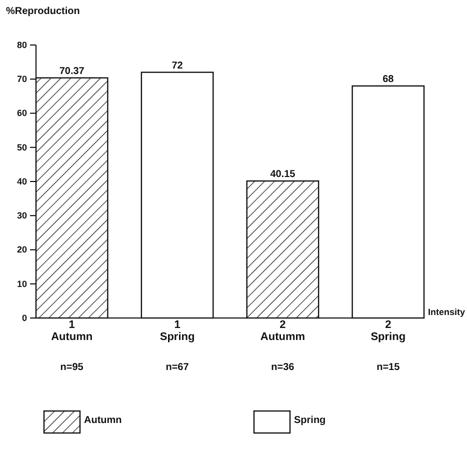 Image resolution: width=467 pixels, height=460 pixels. Describe the element at coordinates (310, 420) in the screenshot. I see `legend-label: Spring` at that location.